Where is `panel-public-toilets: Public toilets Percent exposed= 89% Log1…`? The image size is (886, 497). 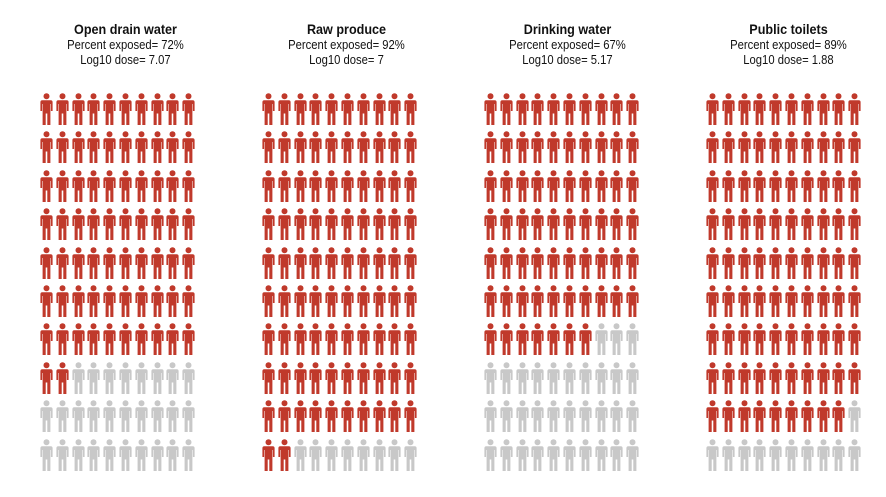 panel-public-toilets: Public toilets Percent exposed= 89% Log1… is located at coordinates (786, 44).